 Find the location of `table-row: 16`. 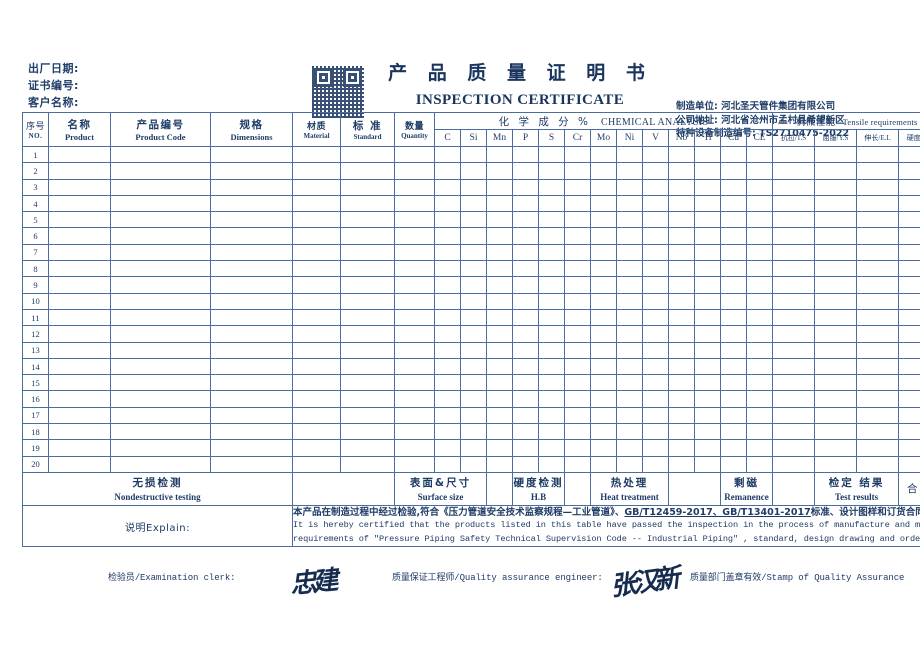

table-row: 16 is located at coordinates (471, 399).